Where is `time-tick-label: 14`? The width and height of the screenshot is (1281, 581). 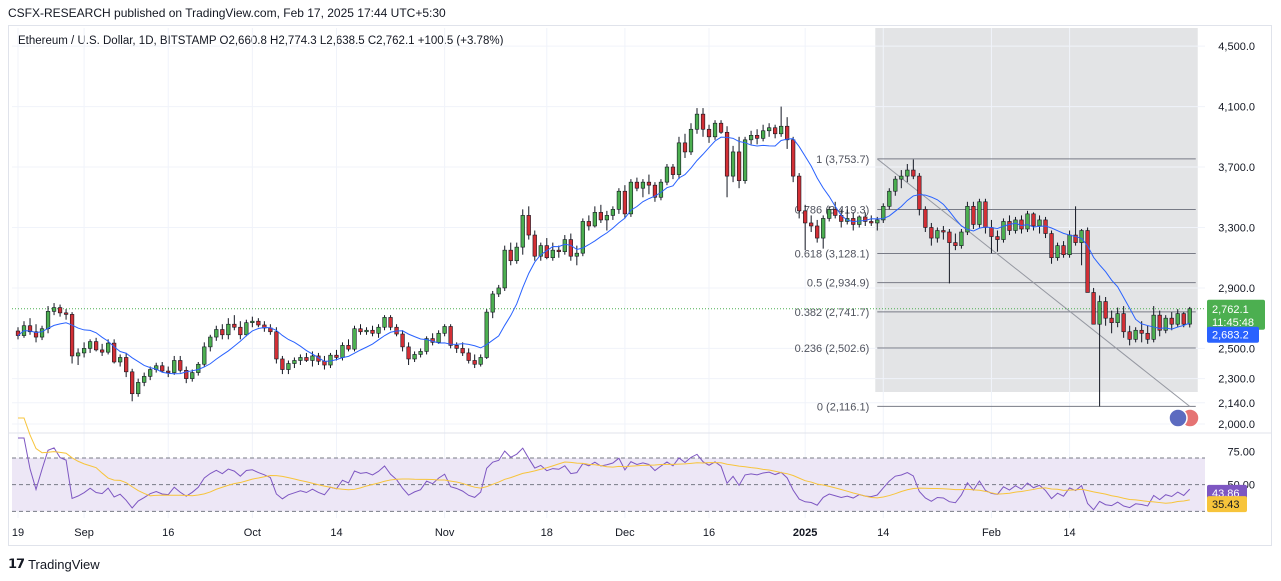
time-tick-label: 14 is located at coordinates (1069, 533).